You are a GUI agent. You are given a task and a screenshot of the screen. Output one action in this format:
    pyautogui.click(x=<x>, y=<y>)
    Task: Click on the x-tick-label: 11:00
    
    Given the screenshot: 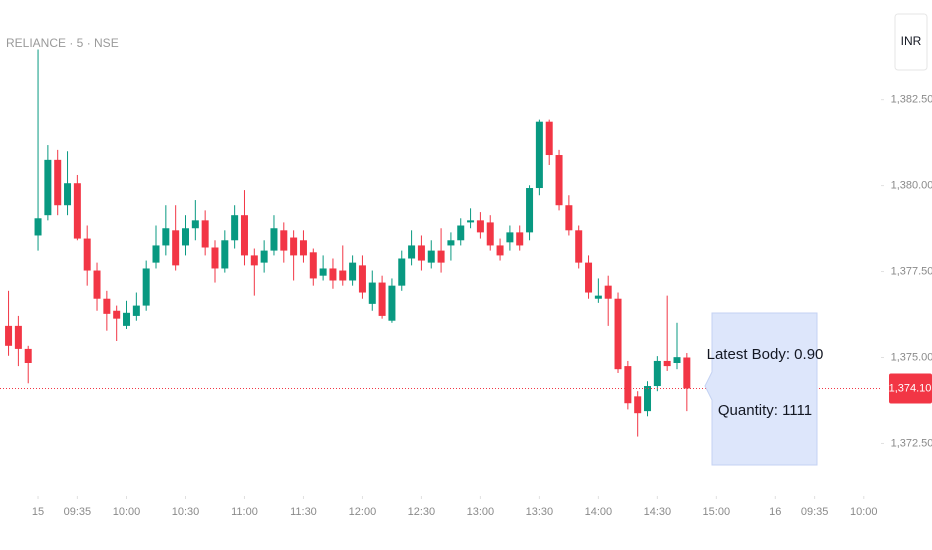 What is the action you would take?
    pyautogui.click(x=244, y=512)
    